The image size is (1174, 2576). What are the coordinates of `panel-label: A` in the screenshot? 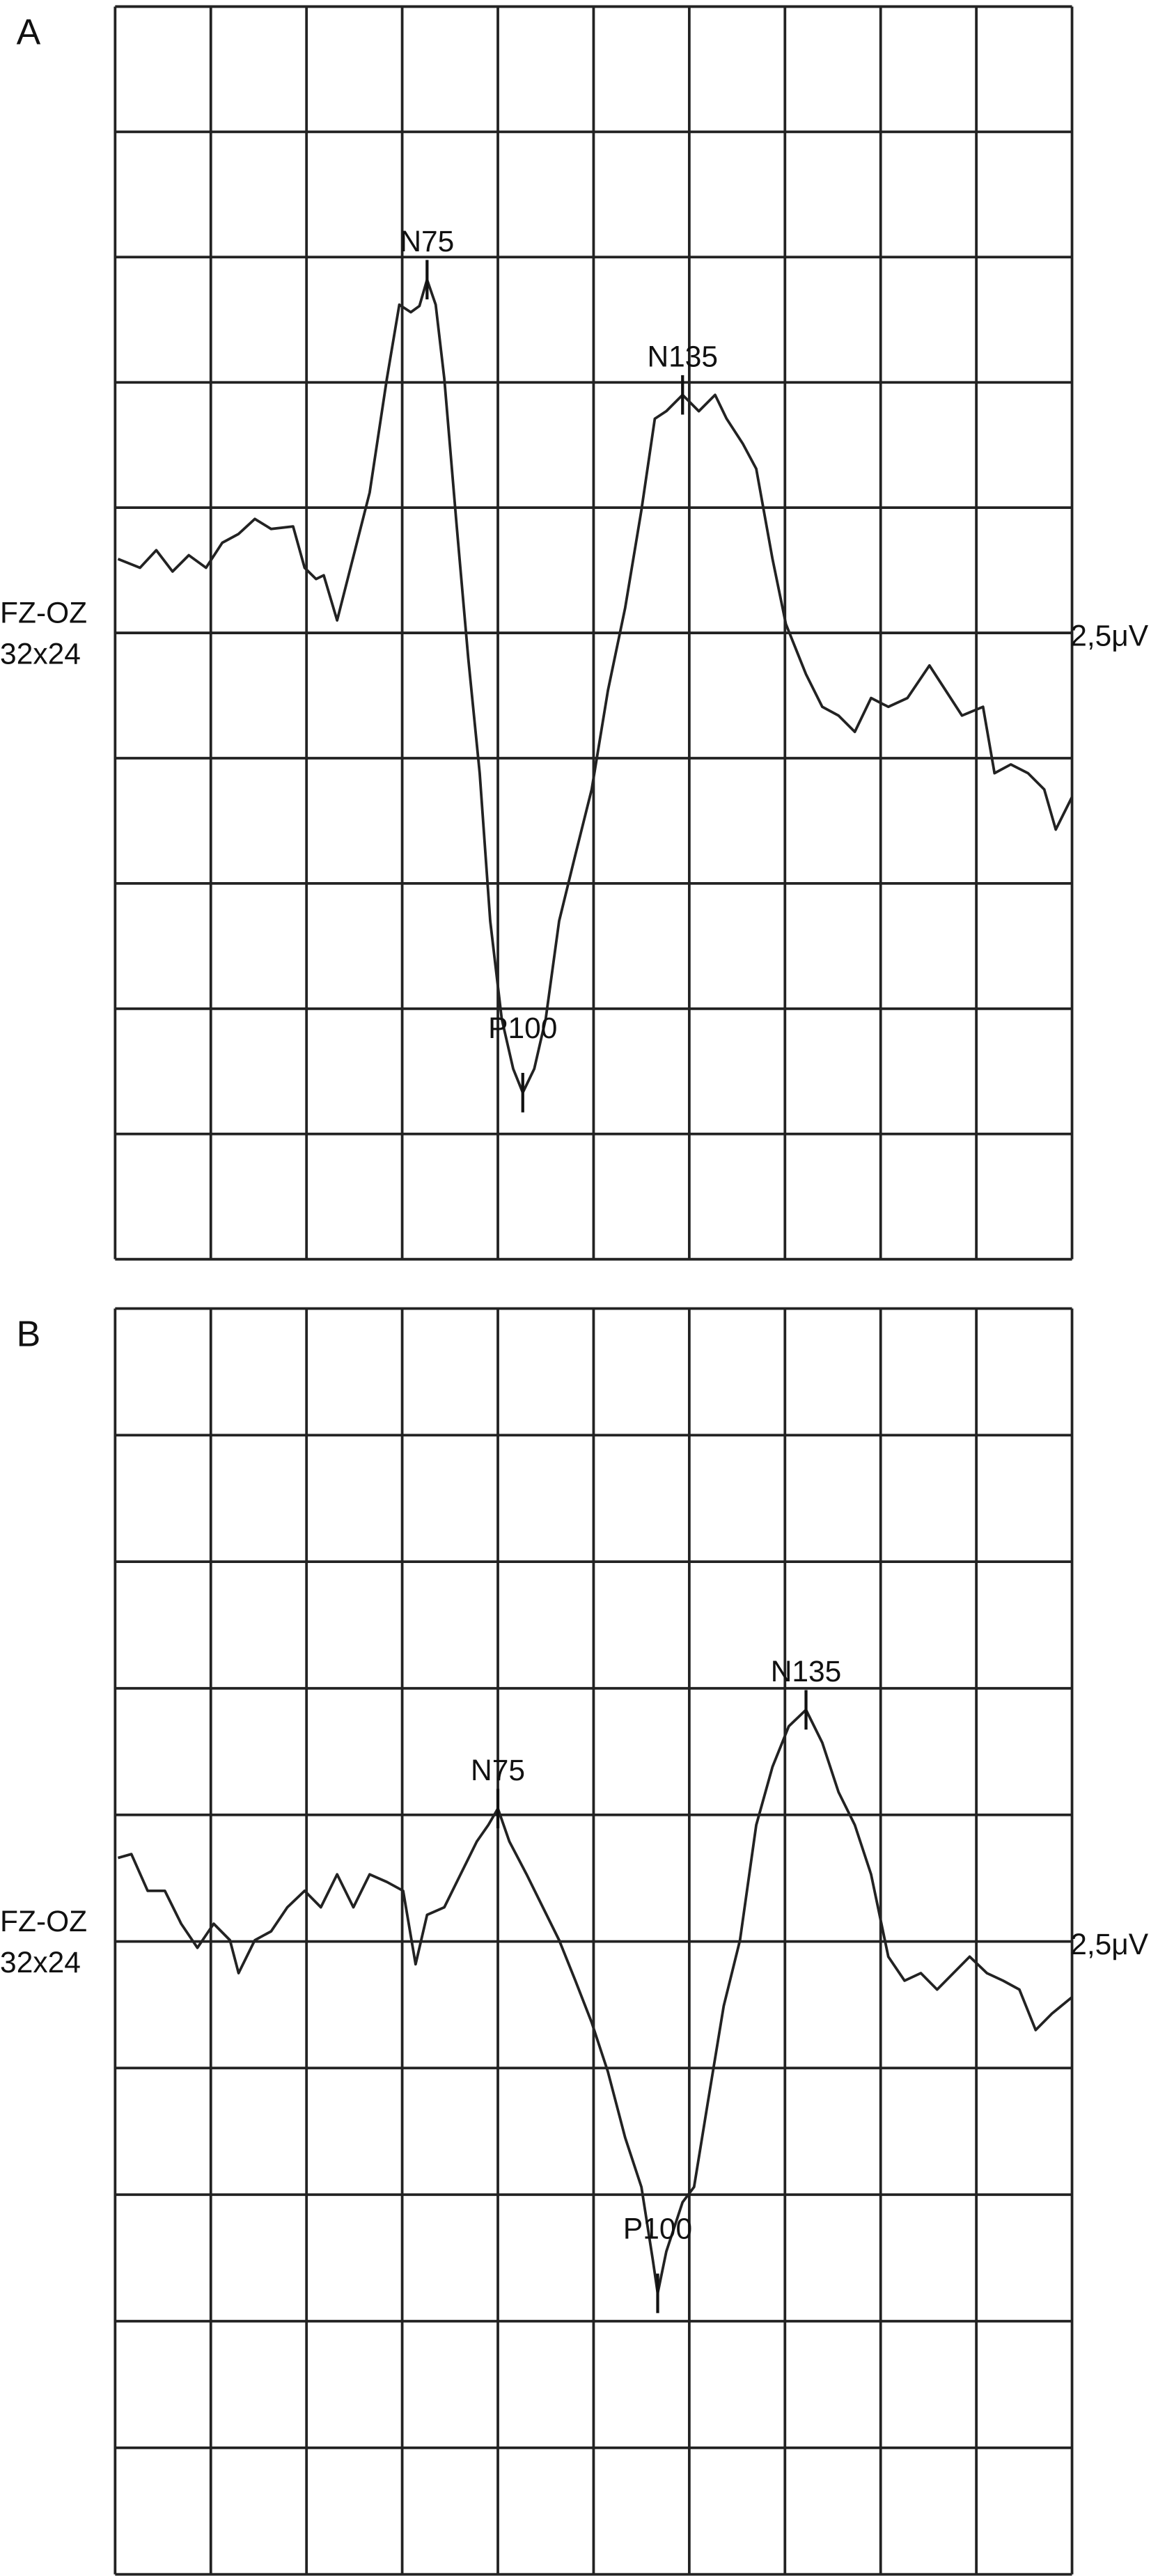 It's located at (29, 32).